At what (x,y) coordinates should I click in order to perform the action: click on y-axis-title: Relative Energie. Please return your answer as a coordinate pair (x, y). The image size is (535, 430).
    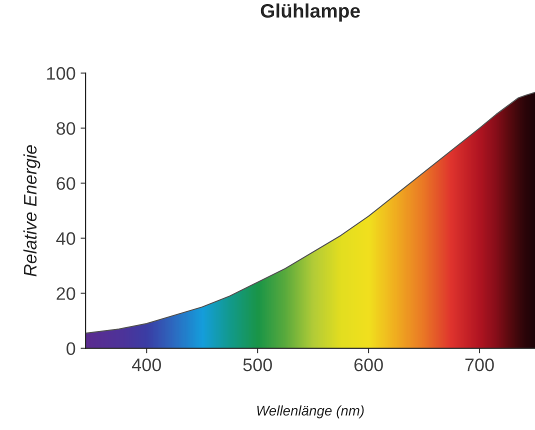
    Looking at the image, I should click on (31, 210).